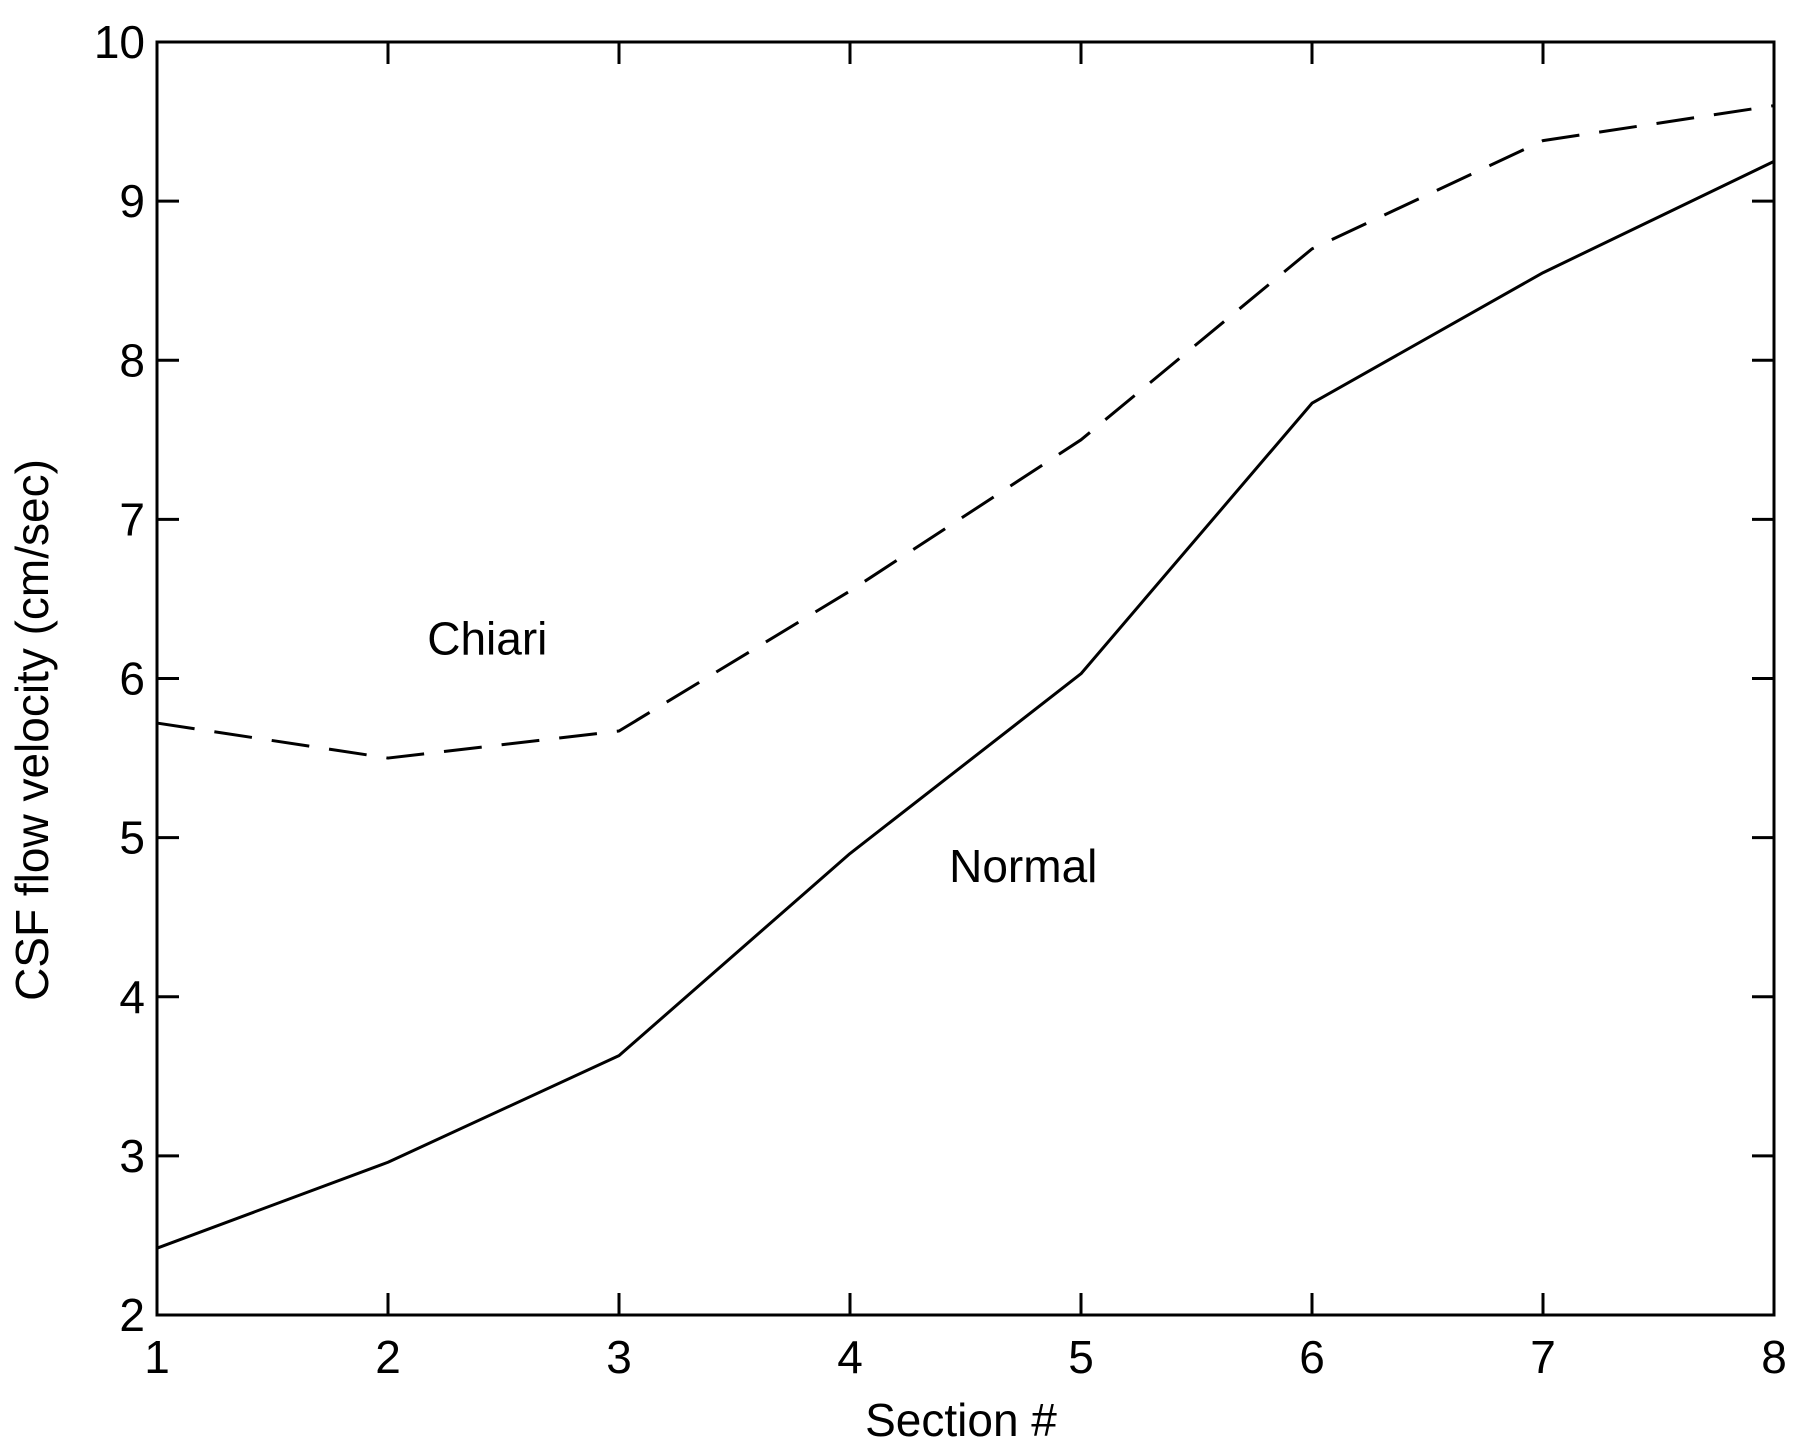 Image resolution: width=1800 pixels, height=1444 pixels. Describe the element at coordinates (132, 519) in the screenshot. I see `y-tick-label: 7` at that location.